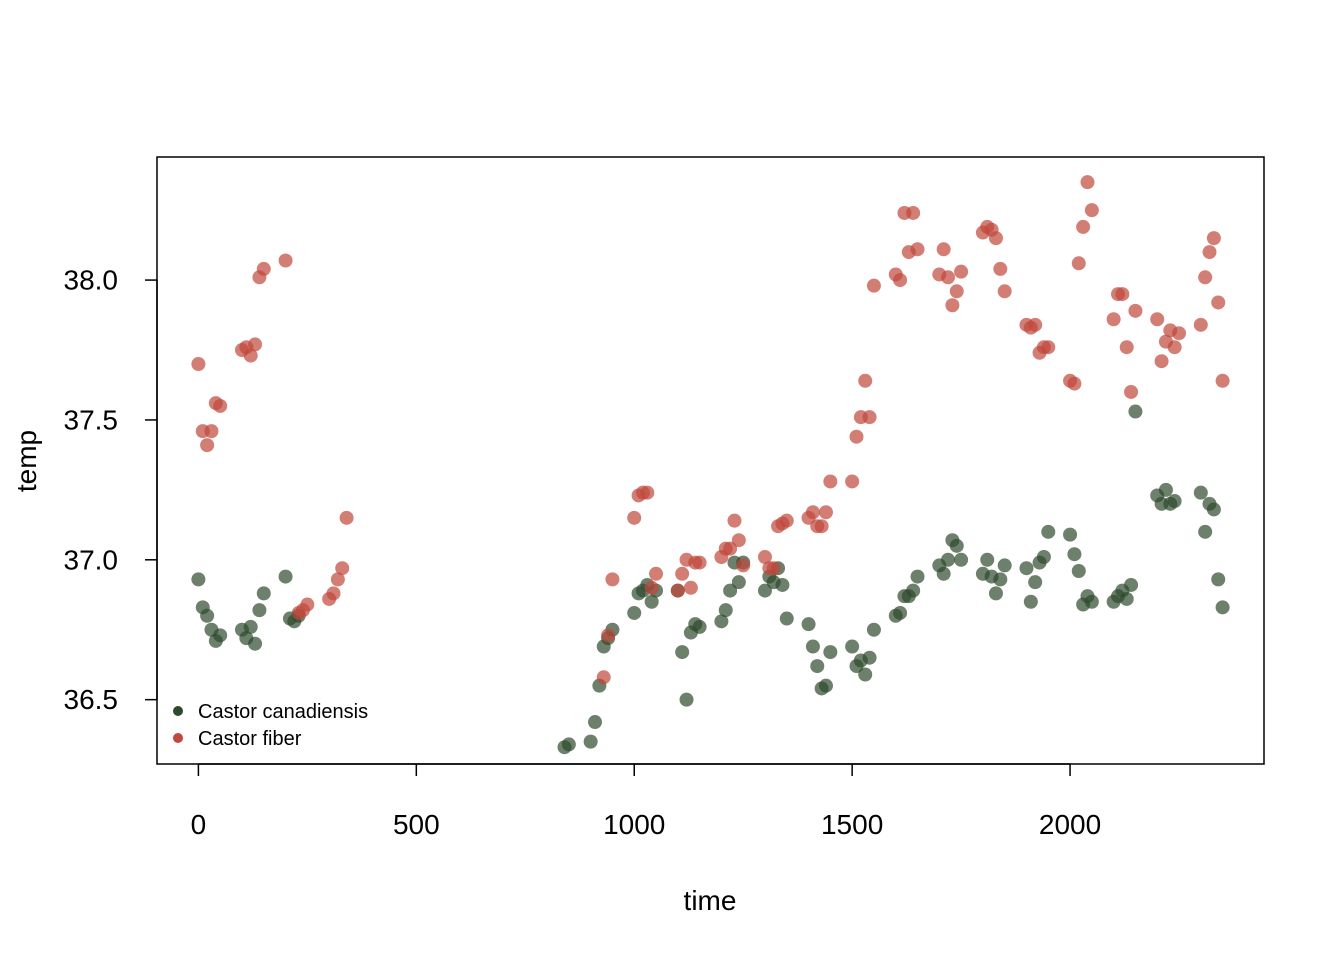  Describe the element at coordinates (178, 738) in the screenshot. I see `legend-marker-fiber` at that location.